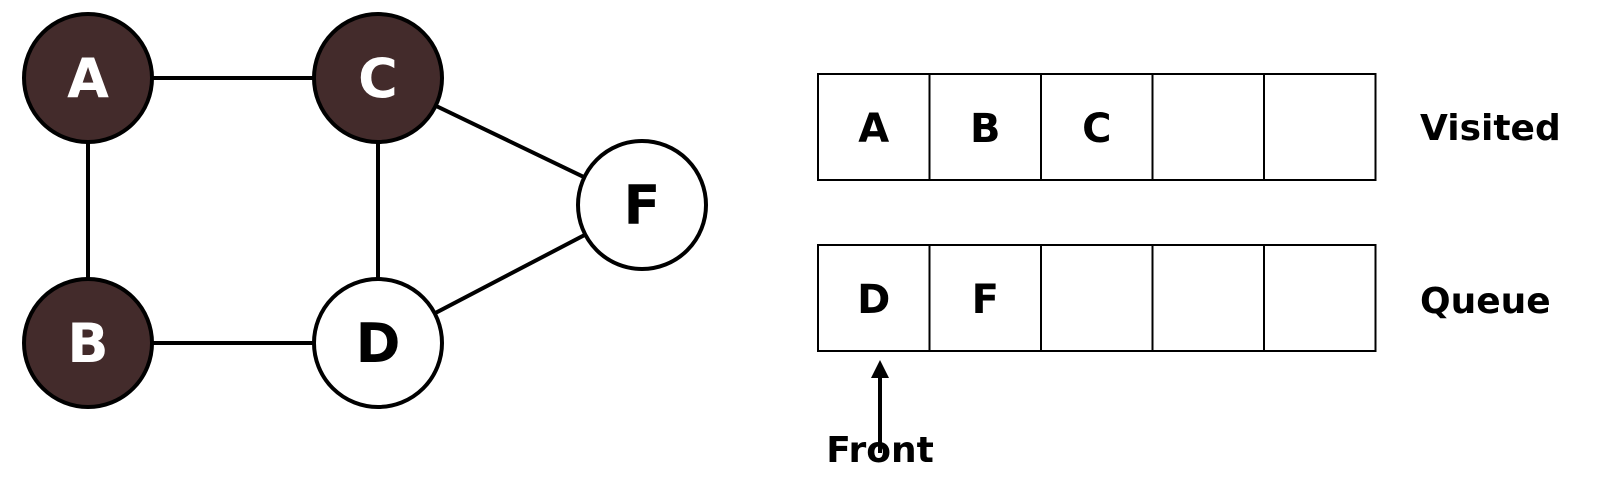 Image resolution: width=1617 pixels, height=497 pixels. I want to click on node-d: D, so click(378, 343).